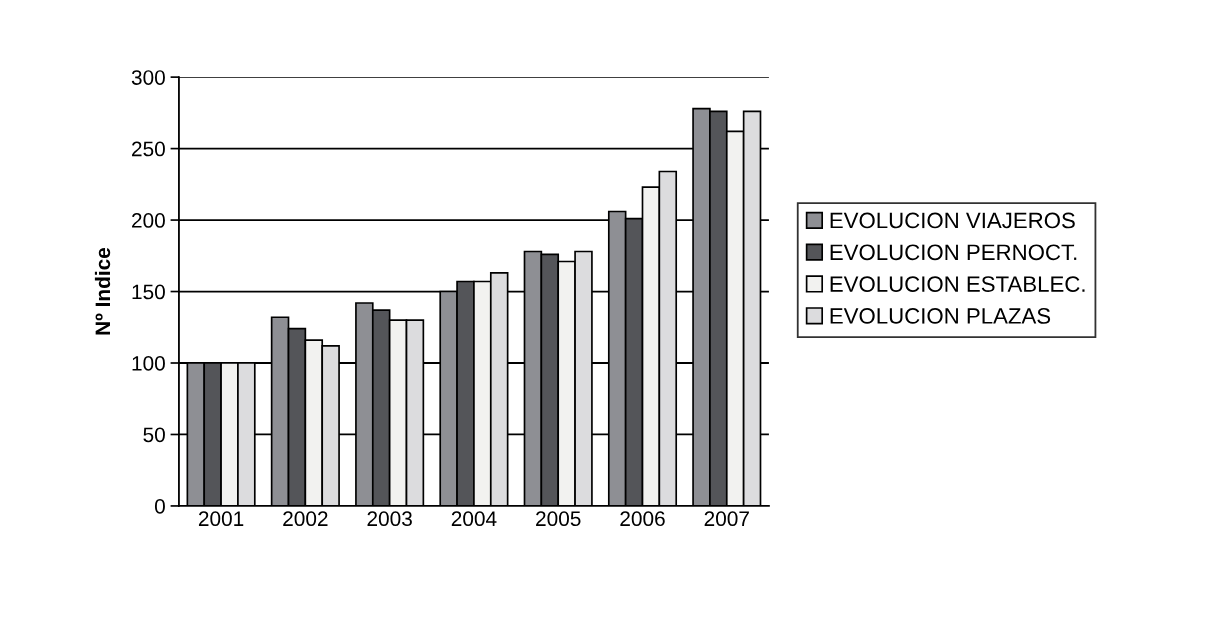 This screenshot has height=617, width=1209. What do you see at coordinates (953, 252) in the screenshot?
I see `legend-label: EVOLUCION PERNOCT.` at bounding box center [953, 252].